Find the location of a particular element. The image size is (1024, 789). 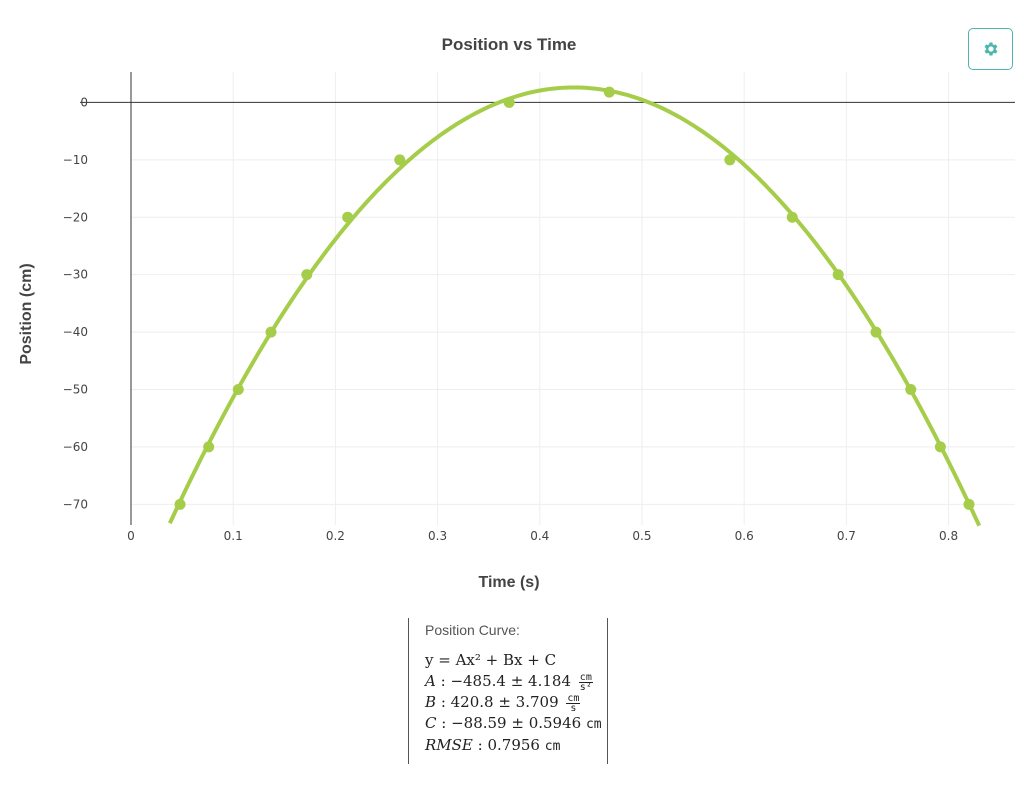

rmse-value: : 0.7956 is located at coordinates (508, 745).